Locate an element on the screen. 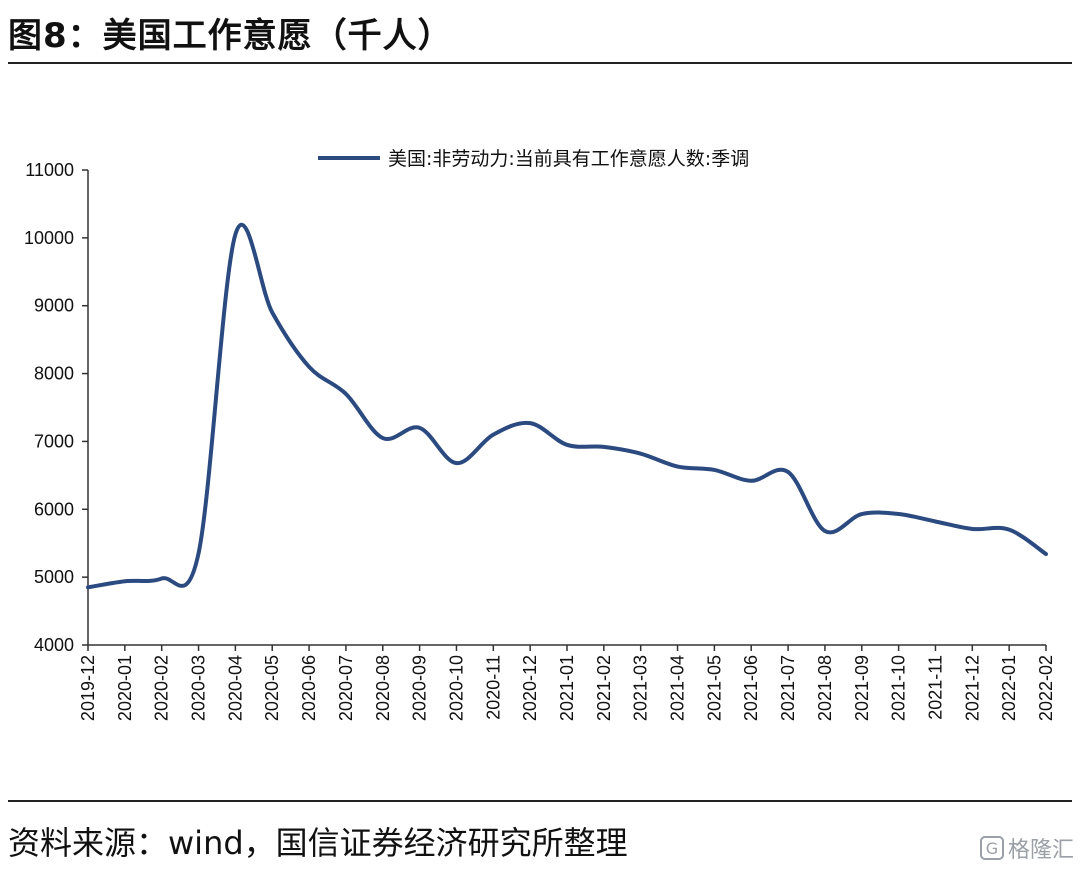 The height and width of the screenshot is (869, 1080). x-tick-label: 2020-06 is located at coordinates (309, 688).